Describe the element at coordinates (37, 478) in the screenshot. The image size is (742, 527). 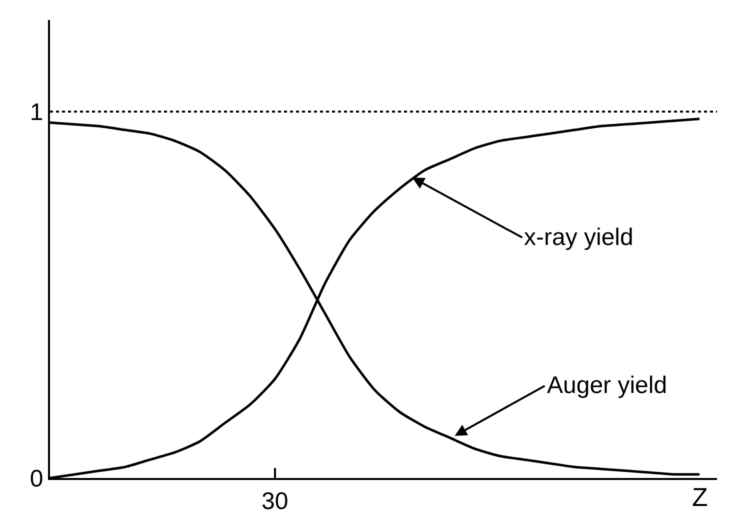
I see `y-tick-label: 0` at that location.